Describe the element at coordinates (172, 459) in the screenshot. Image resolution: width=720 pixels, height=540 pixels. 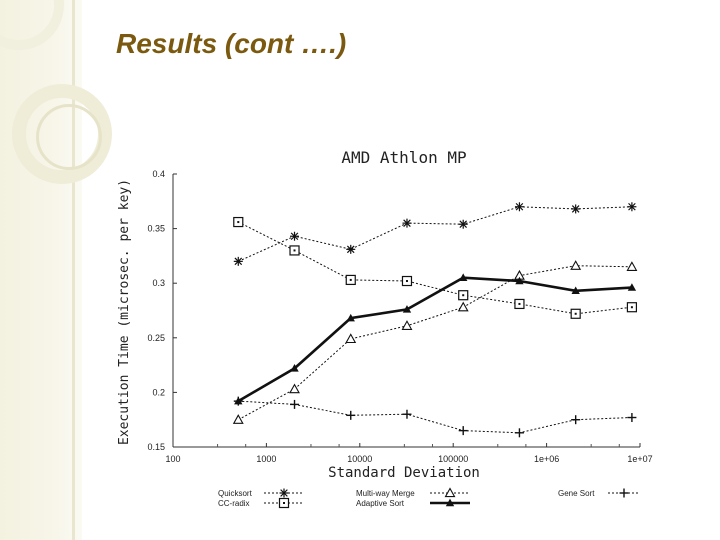
I see `x-tick-label: 100` at that location.